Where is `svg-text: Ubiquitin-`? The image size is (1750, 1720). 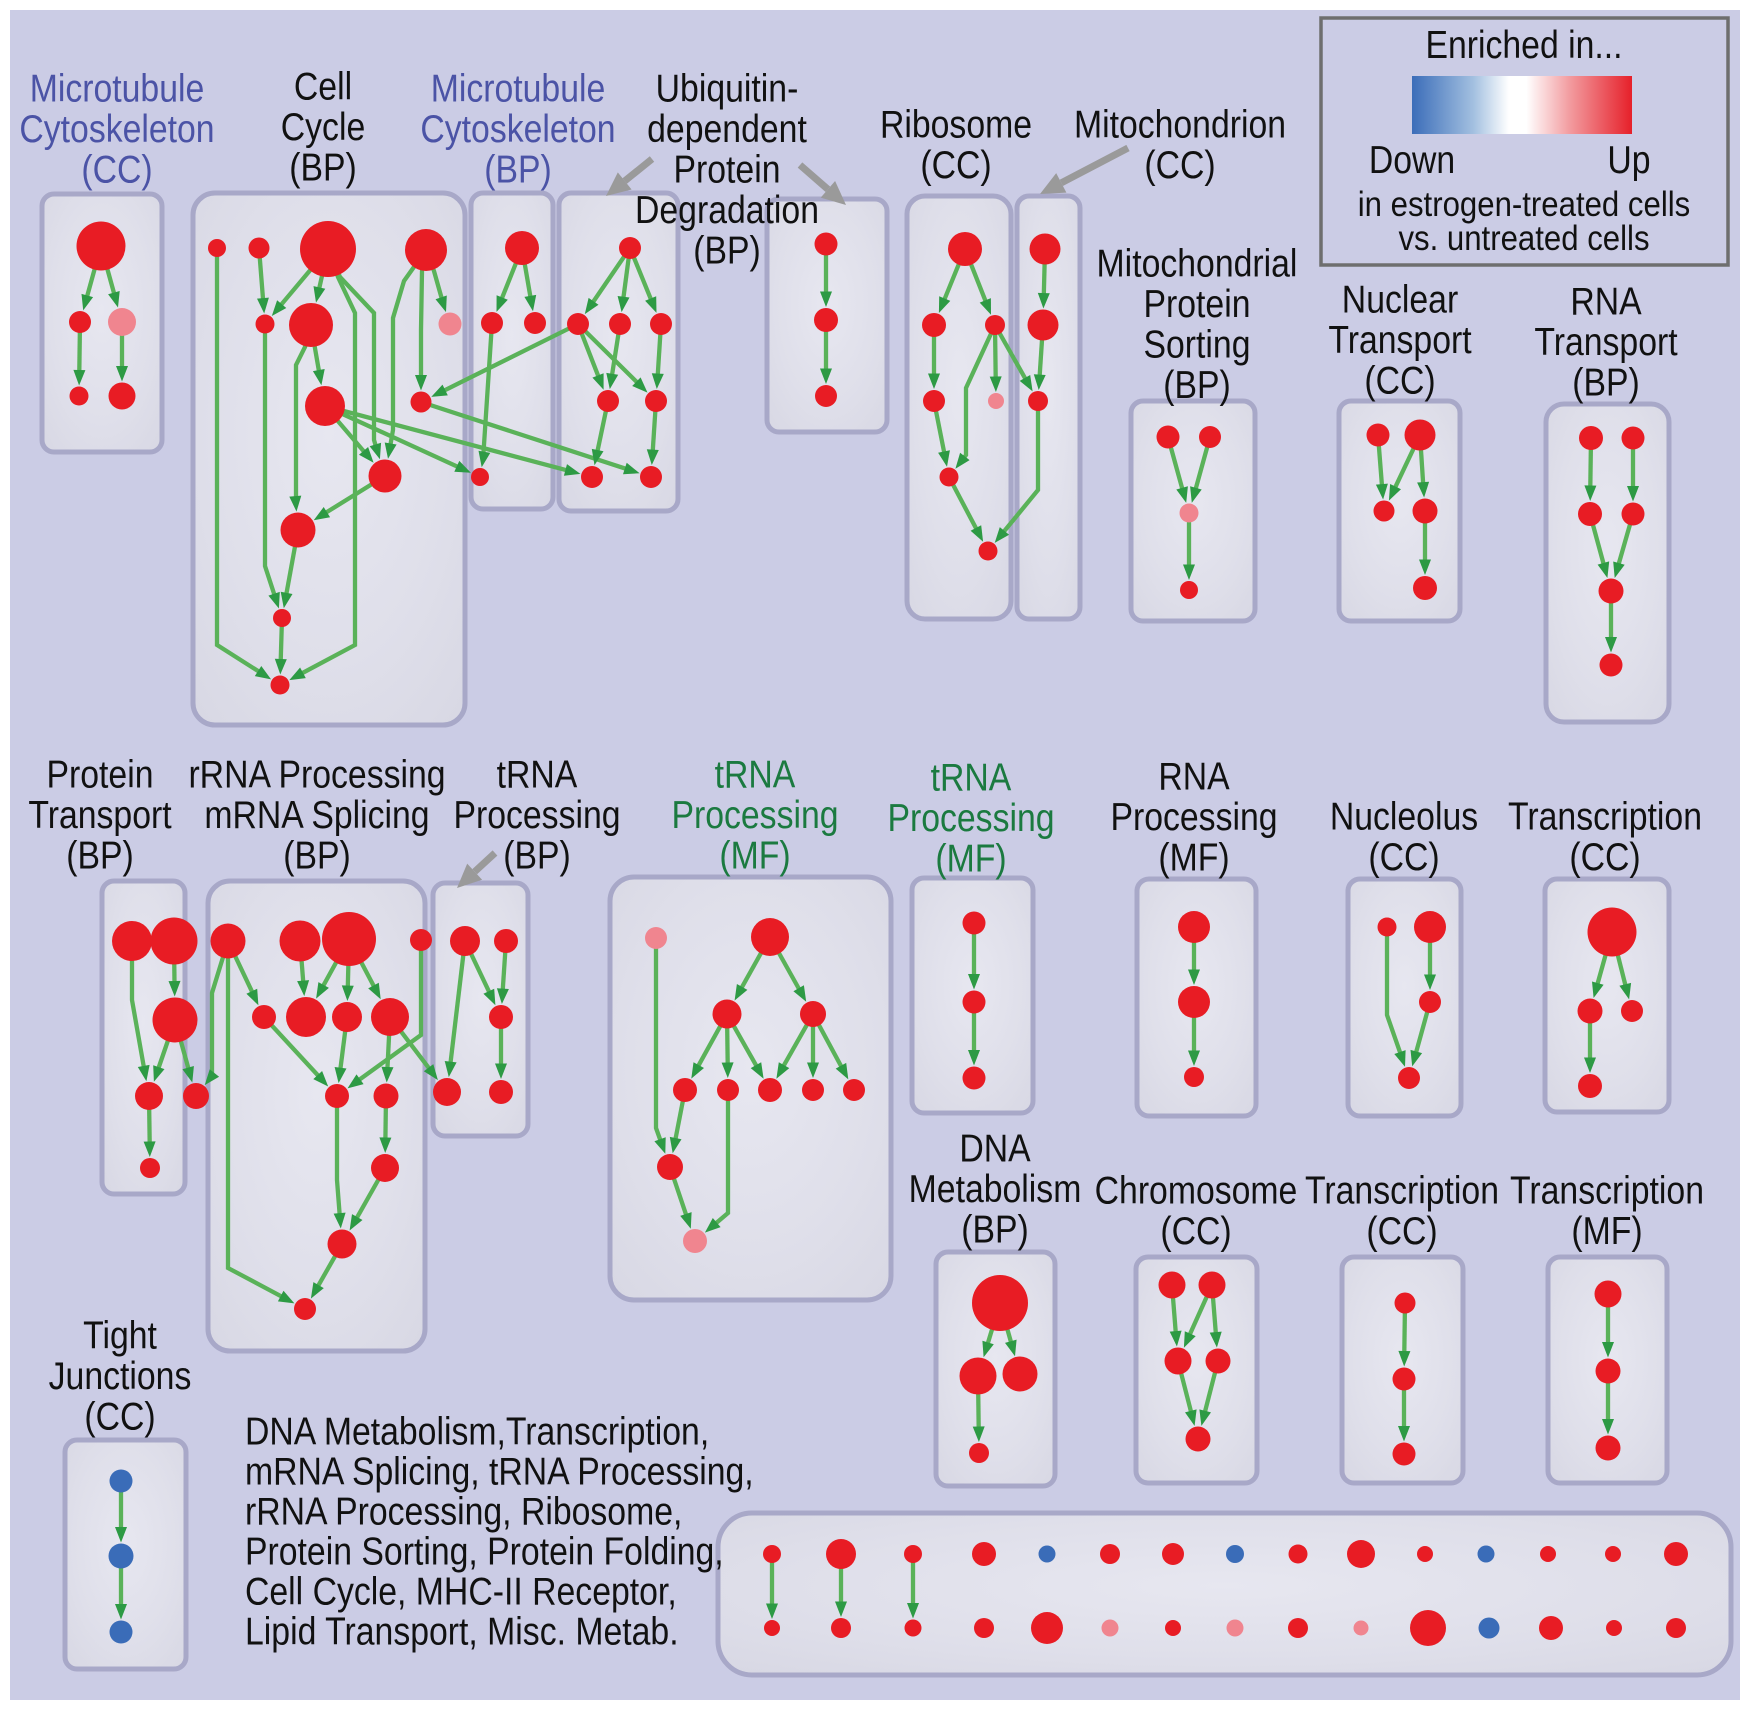
svg-text: Ubiquitin- is located at coordinates (727, 89).